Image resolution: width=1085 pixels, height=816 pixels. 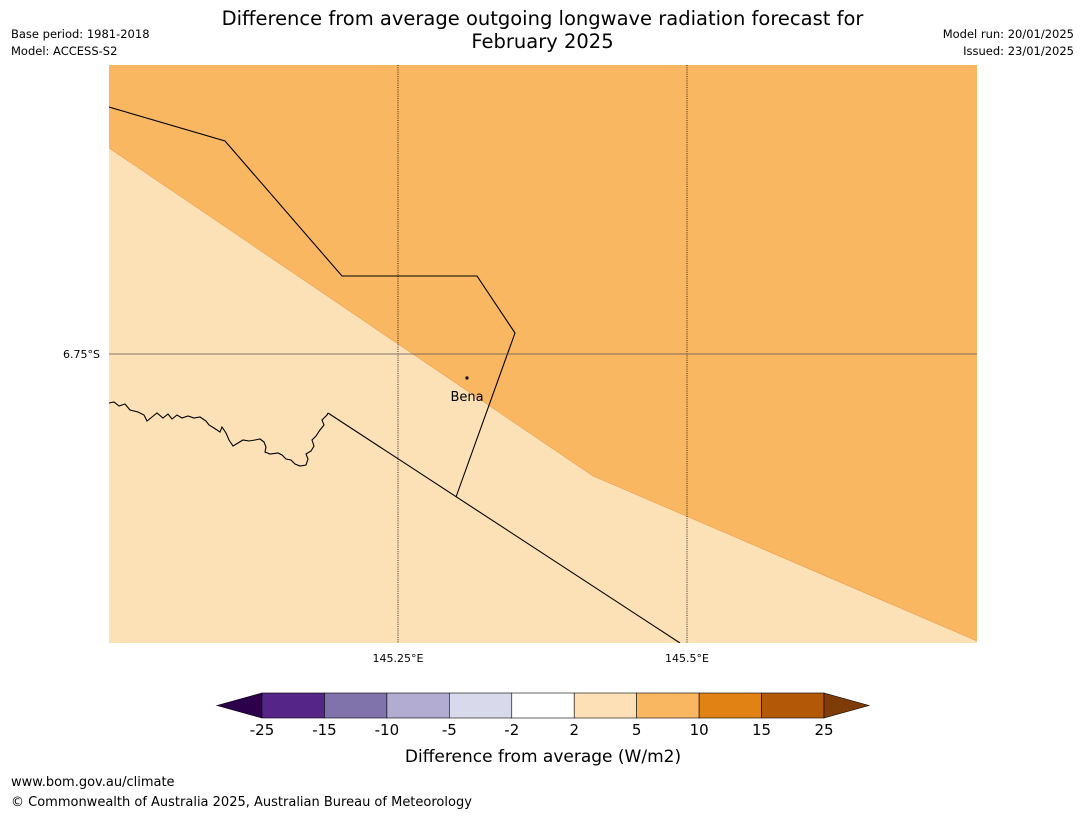 What do you see at coordinates (239, 705) in the screenshot?
I see `colorbar-extend-low` at bounding box center [239, 705].